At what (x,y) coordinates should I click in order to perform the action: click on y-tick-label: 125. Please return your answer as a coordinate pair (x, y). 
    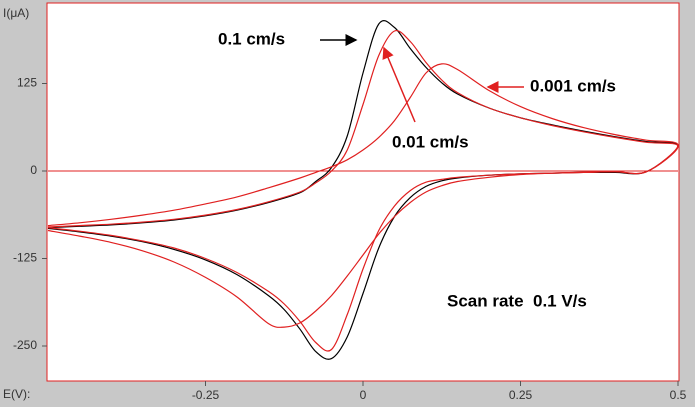
    Looking at the image, I should click on (27, 83).